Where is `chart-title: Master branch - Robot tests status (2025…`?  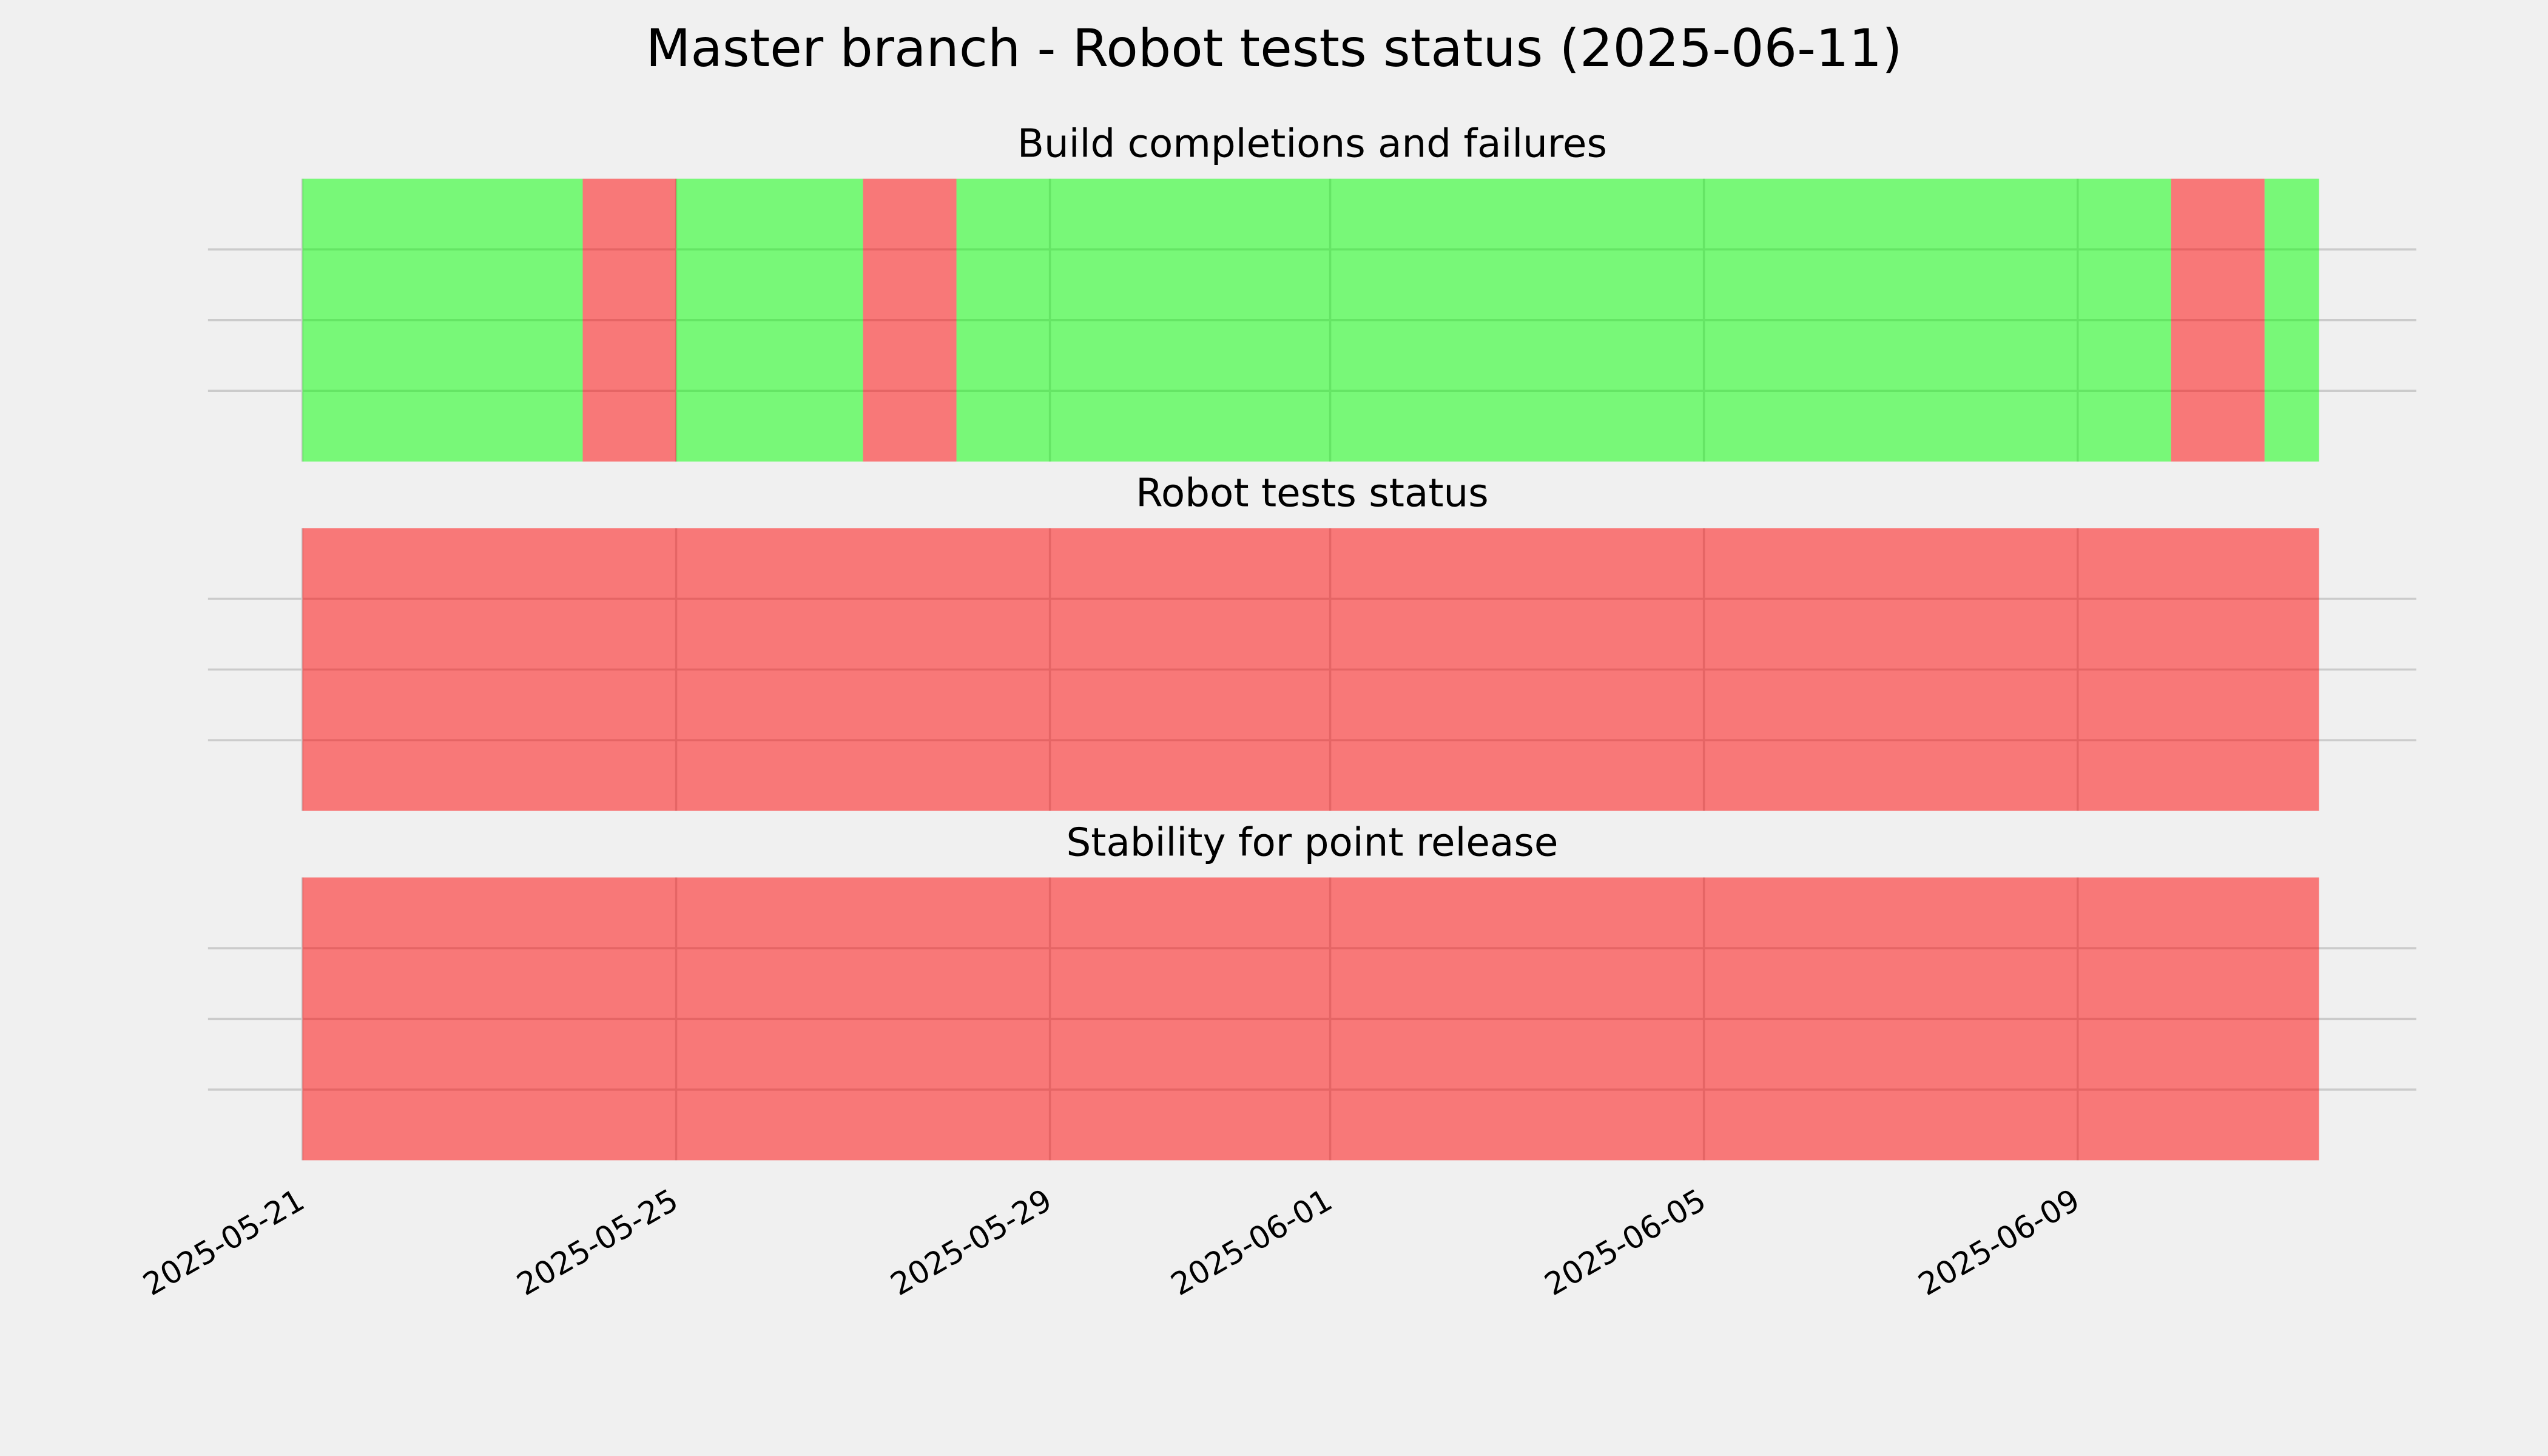
chart-title: Master branch - Robot tests status (2025… is located at coordinates (1273, 48).